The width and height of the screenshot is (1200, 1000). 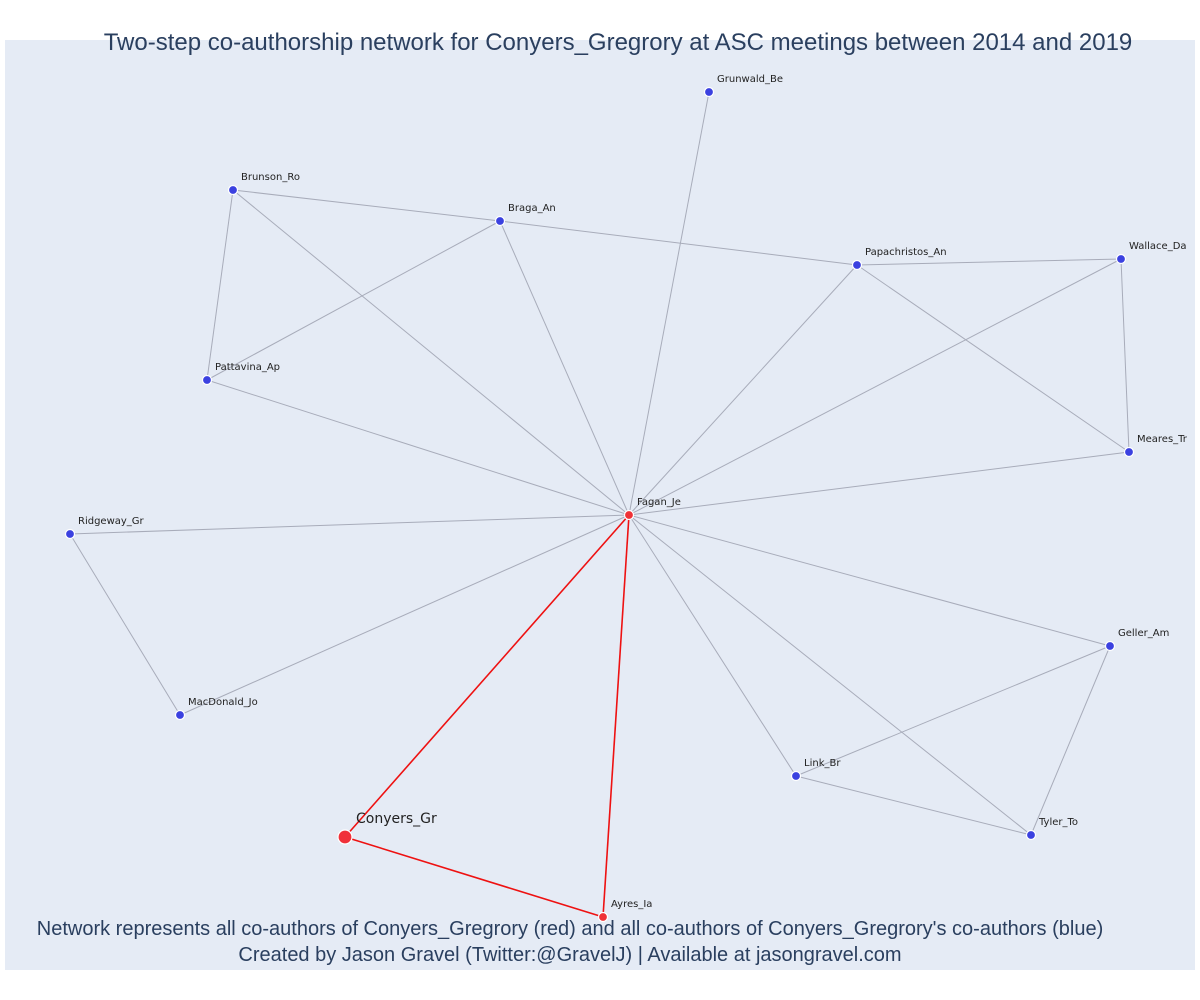 I want to click on node-Braga_An, so click(x=500, y=221).